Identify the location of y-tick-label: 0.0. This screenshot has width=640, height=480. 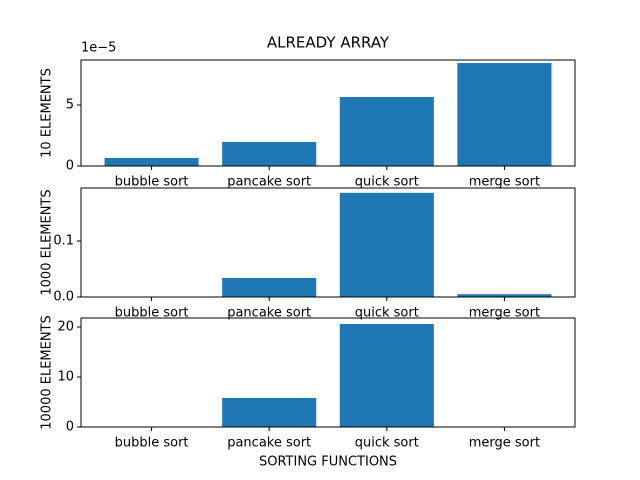
(63, 297).